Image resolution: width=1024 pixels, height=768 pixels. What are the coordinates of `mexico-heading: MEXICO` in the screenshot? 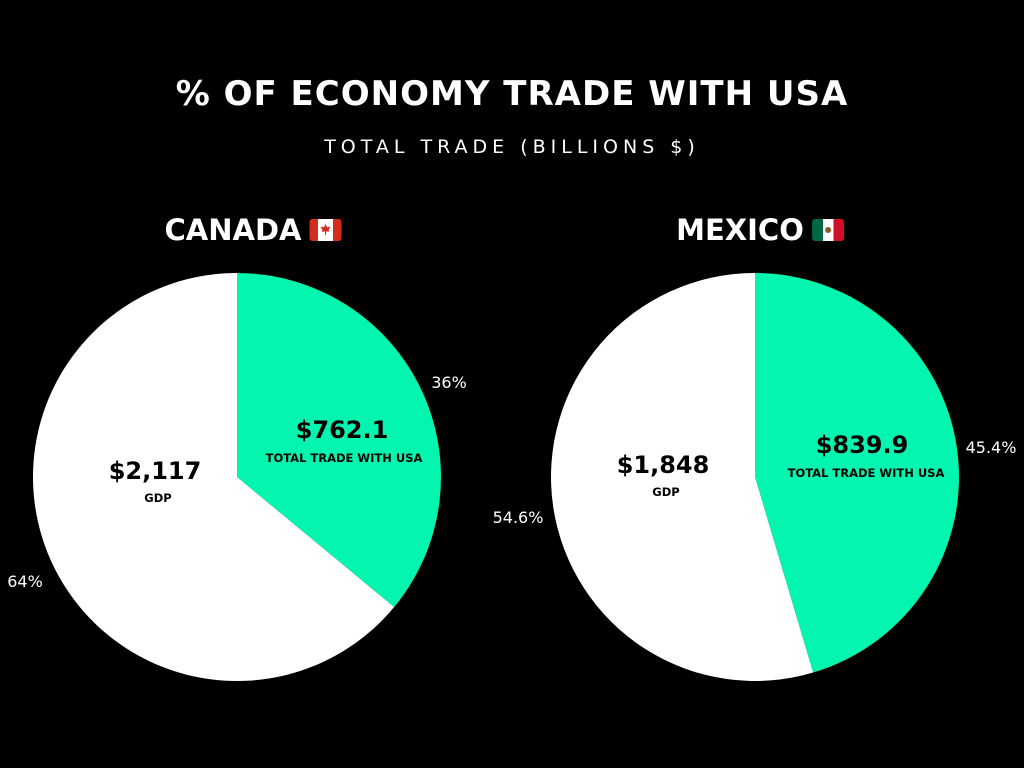 It's located at (760, 230).